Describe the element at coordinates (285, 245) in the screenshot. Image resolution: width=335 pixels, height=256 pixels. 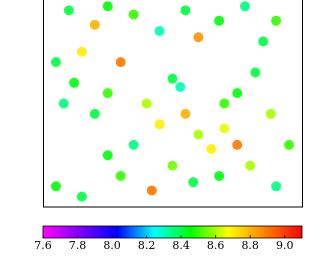
I see `colorbar-tick-label: 9.0` at that location.